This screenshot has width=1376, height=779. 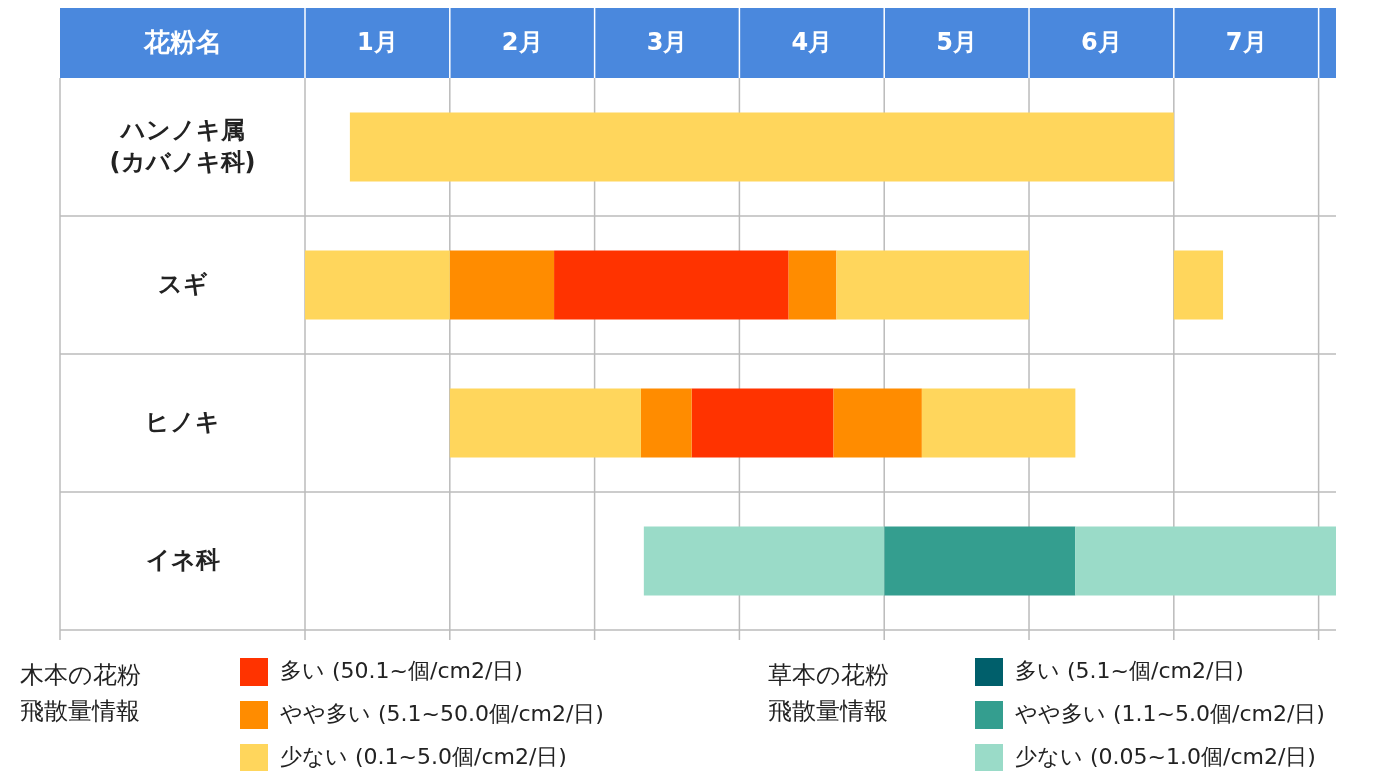 I want to click on y-tick-label: ヒノキ, so click(x=182, y=422).